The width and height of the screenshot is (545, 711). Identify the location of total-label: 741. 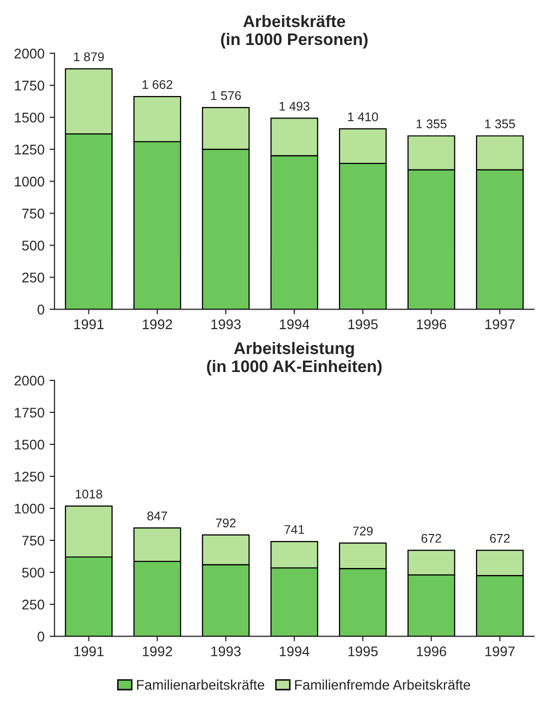
(294, 529).